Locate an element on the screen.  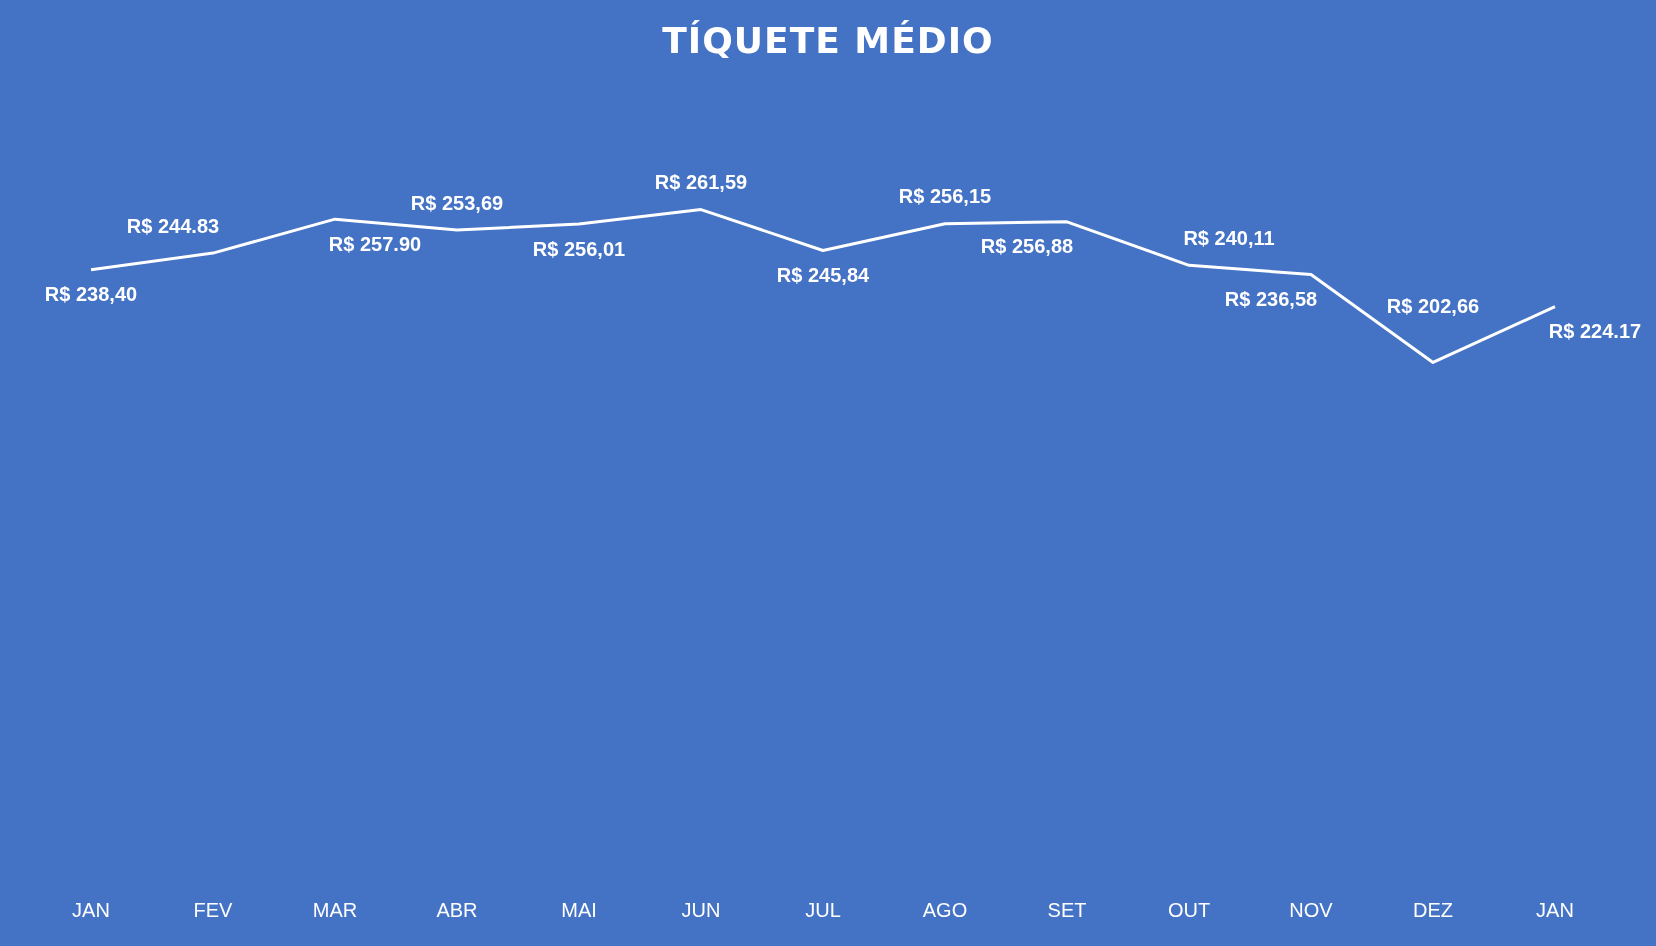
chart-title: TÍQUETE MÉDIO is located at coordinates (828, 40).